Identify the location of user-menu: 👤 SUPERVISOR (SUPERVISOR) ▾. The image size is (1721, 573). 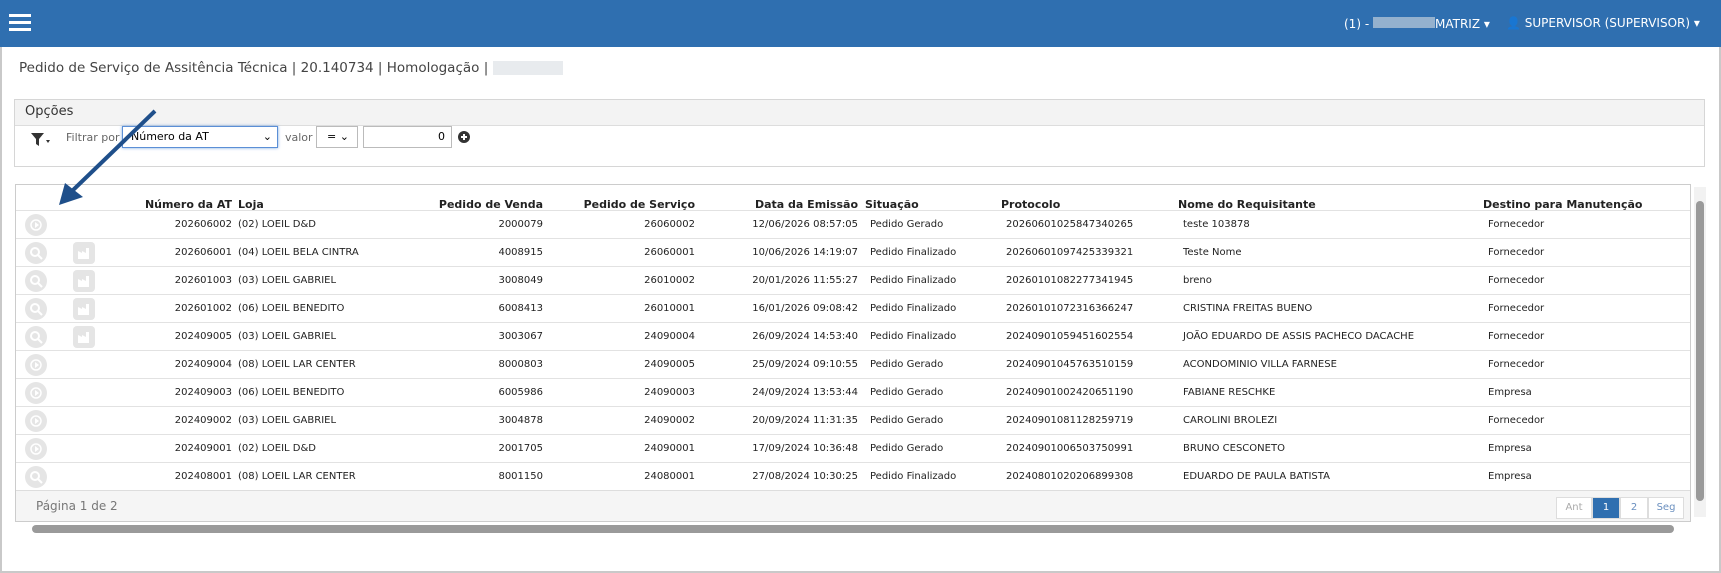
(1603, 23).